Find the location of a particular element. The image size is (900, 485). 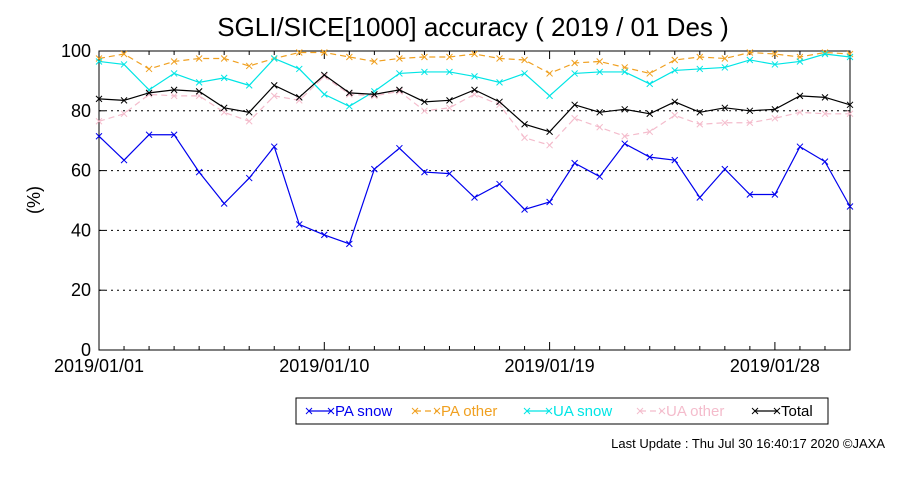

legend-item-total: Total is located at coordinates (782, 411).